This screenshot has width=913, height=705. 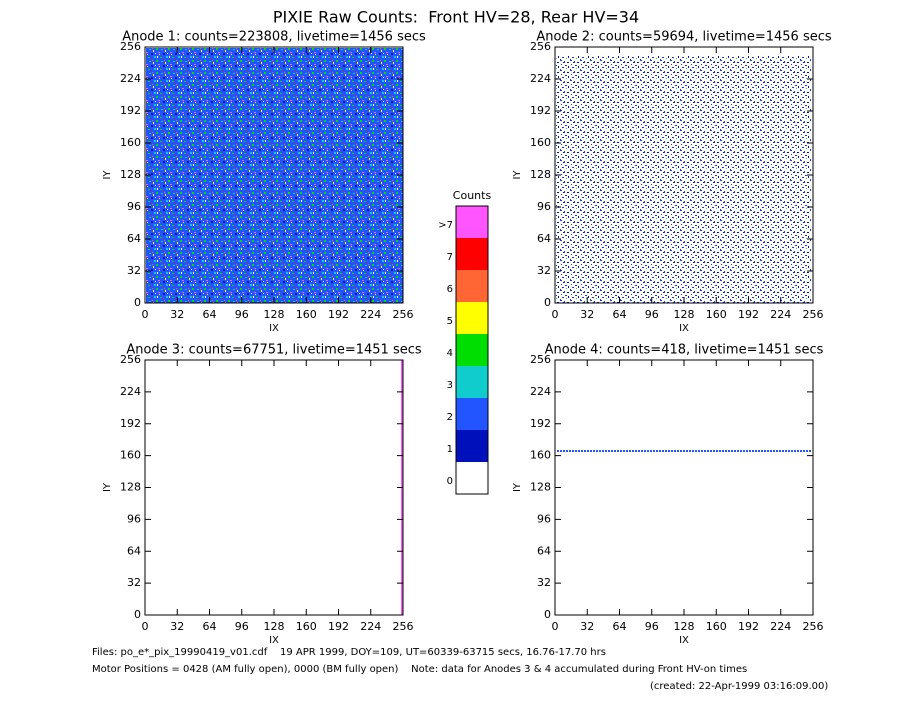 I want to click on colorbar-label: 0, so click(x=450, y=481).